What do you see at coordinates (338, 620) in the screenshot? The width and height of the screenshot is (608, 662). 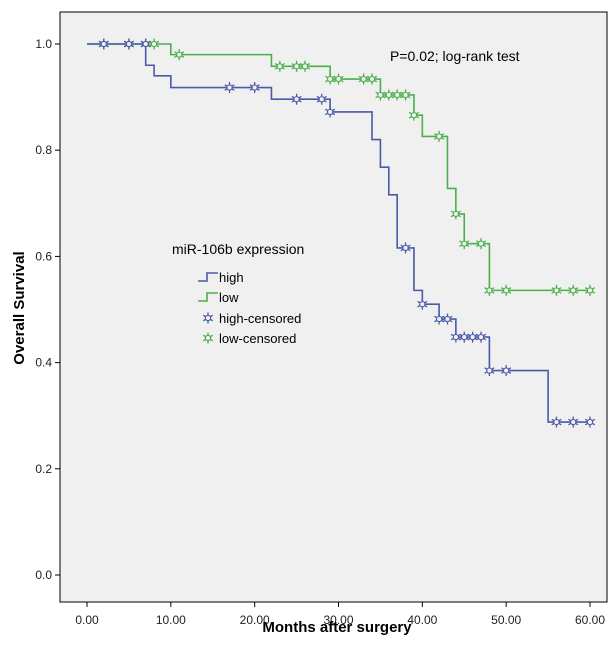 I see `x-tick-label: 30.00` at bounding box center [338, 620].